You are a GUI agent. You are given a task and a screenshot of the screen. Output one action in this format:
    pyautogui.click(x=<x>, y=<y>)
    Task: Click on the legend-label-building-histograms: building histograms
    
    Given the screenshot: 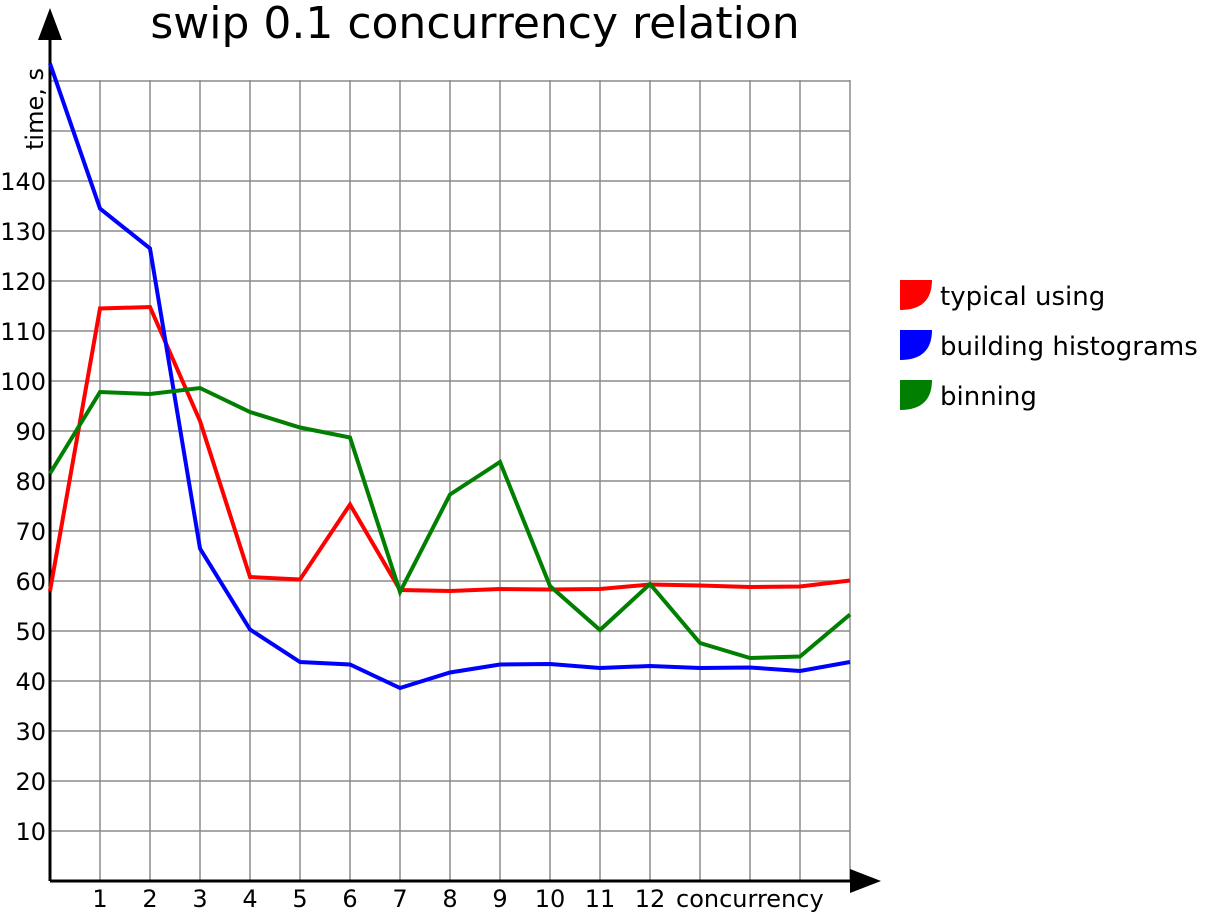 What is the action you would take?
    pyautogui.click(x=1069, y=347)
    